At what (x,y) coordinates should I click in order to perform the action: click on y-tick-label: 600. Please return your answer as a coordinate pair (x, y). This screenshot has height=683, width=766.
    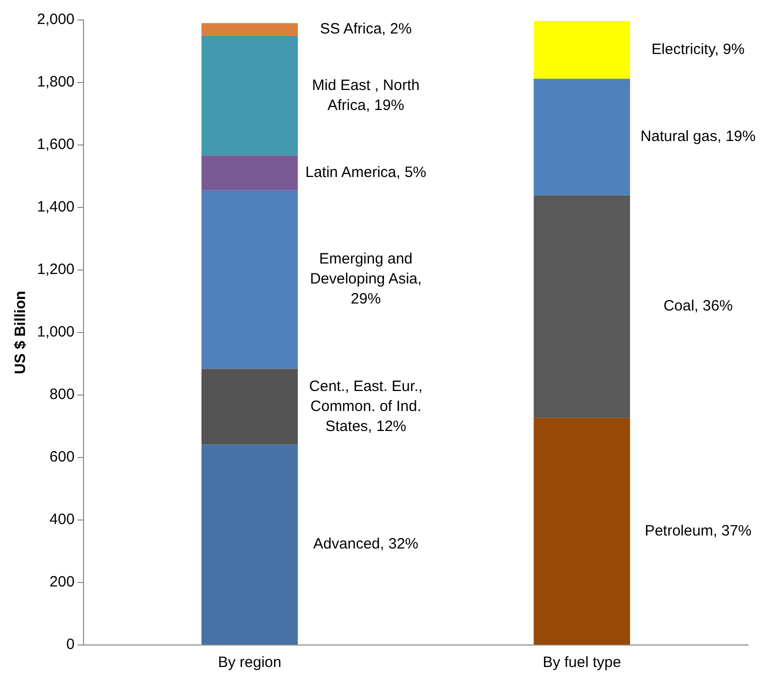
    Looking at the image, I should click on (62, 457).